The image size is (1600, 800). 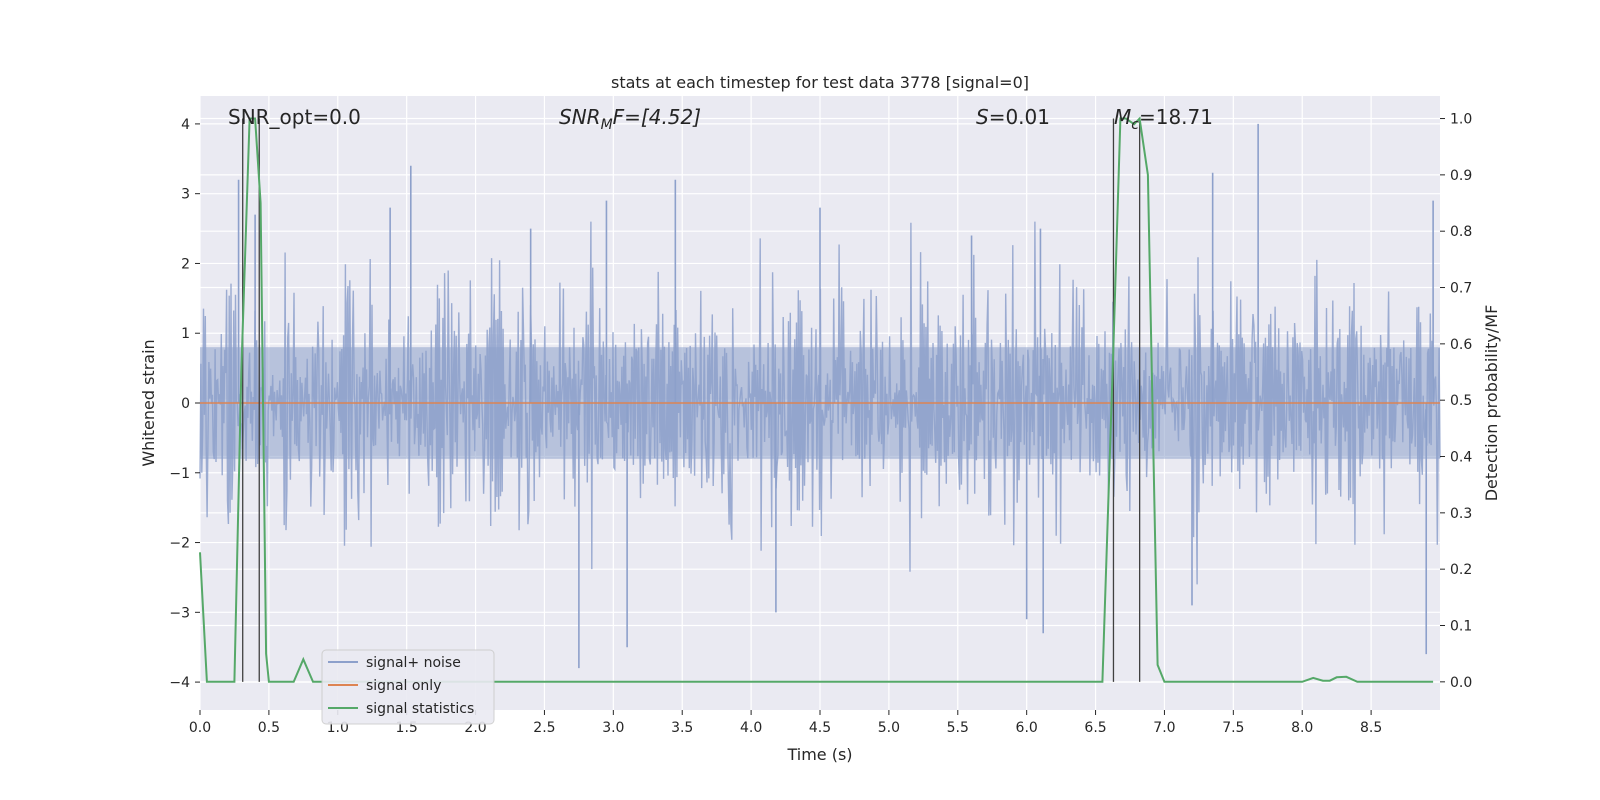 I want to click on y-right-tick-label: 0.0, so click(x=1461, y=683).